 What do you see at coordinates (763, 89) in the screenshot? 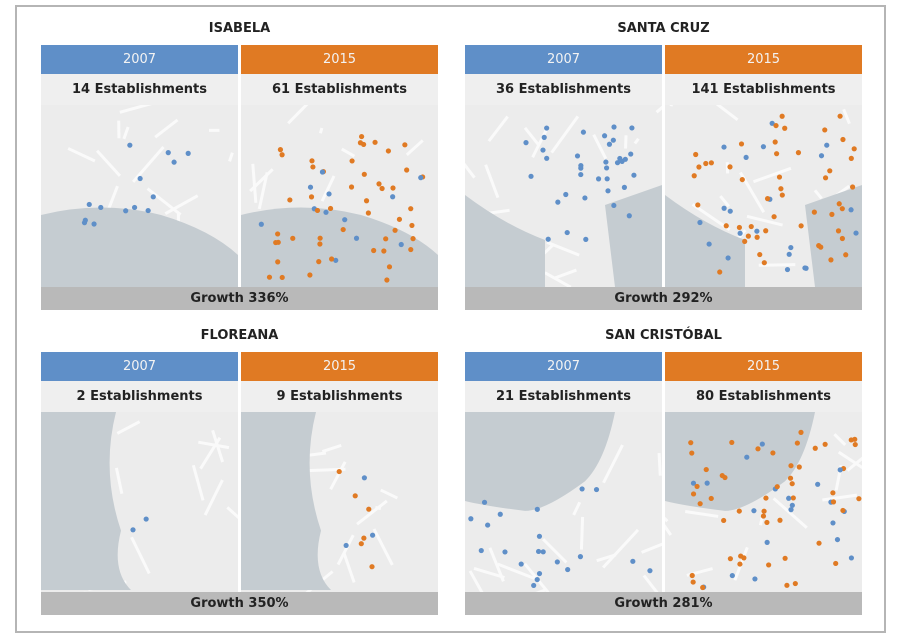
I see `establishments-2015: 141 Establishments` at bounding box center [763, 89].